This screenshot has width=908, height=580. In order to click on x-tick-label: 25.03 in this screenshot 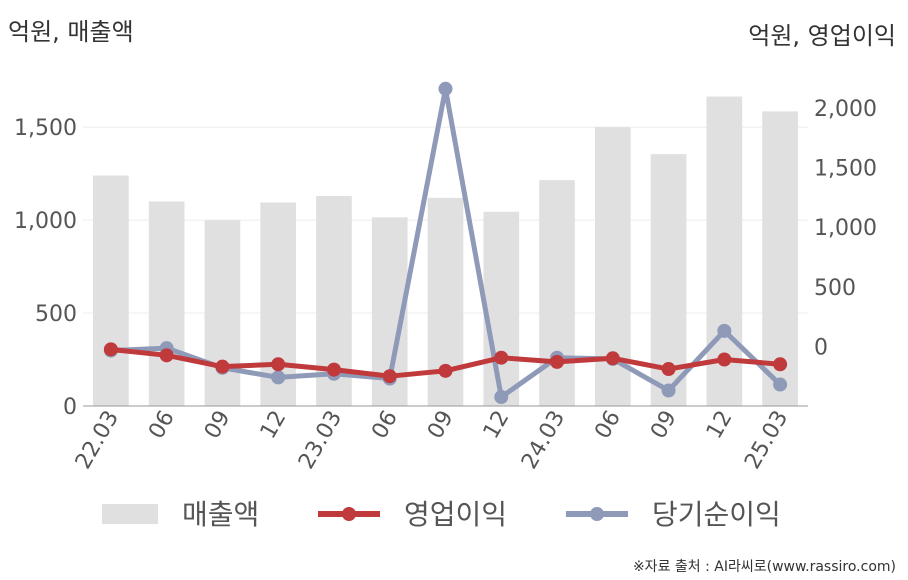, I will do `click(766, 440)`.